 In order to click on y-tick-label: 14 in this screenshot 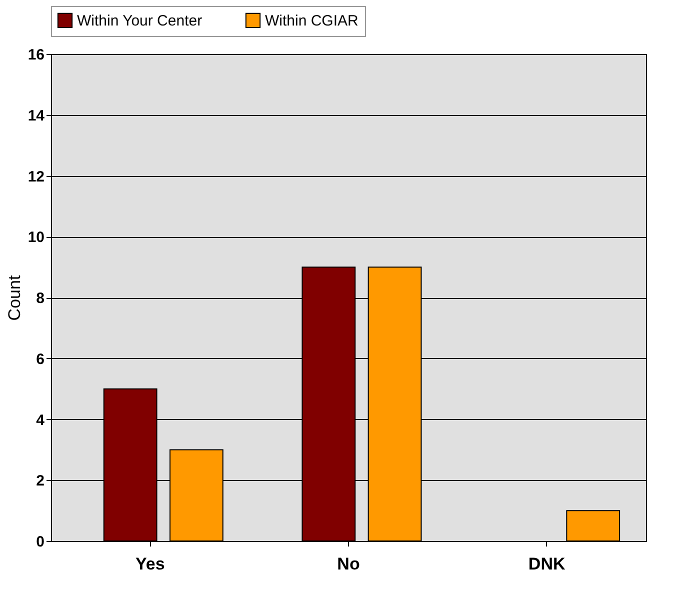, I will do `click(37, 115)`.